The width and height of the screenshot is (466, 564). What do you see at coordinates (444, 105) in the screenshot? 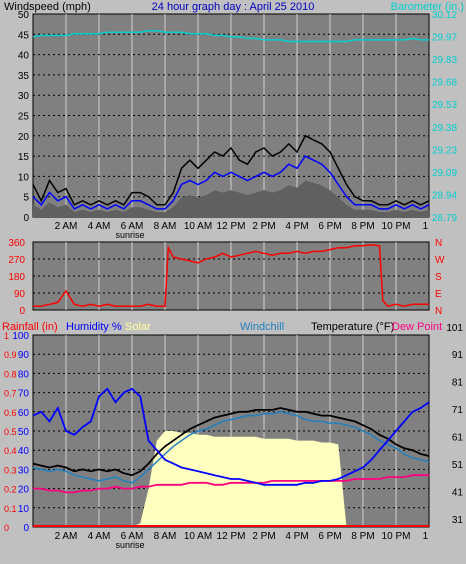
I see `barometer-y-tick: 29.53` at bounding box center [444, 105].